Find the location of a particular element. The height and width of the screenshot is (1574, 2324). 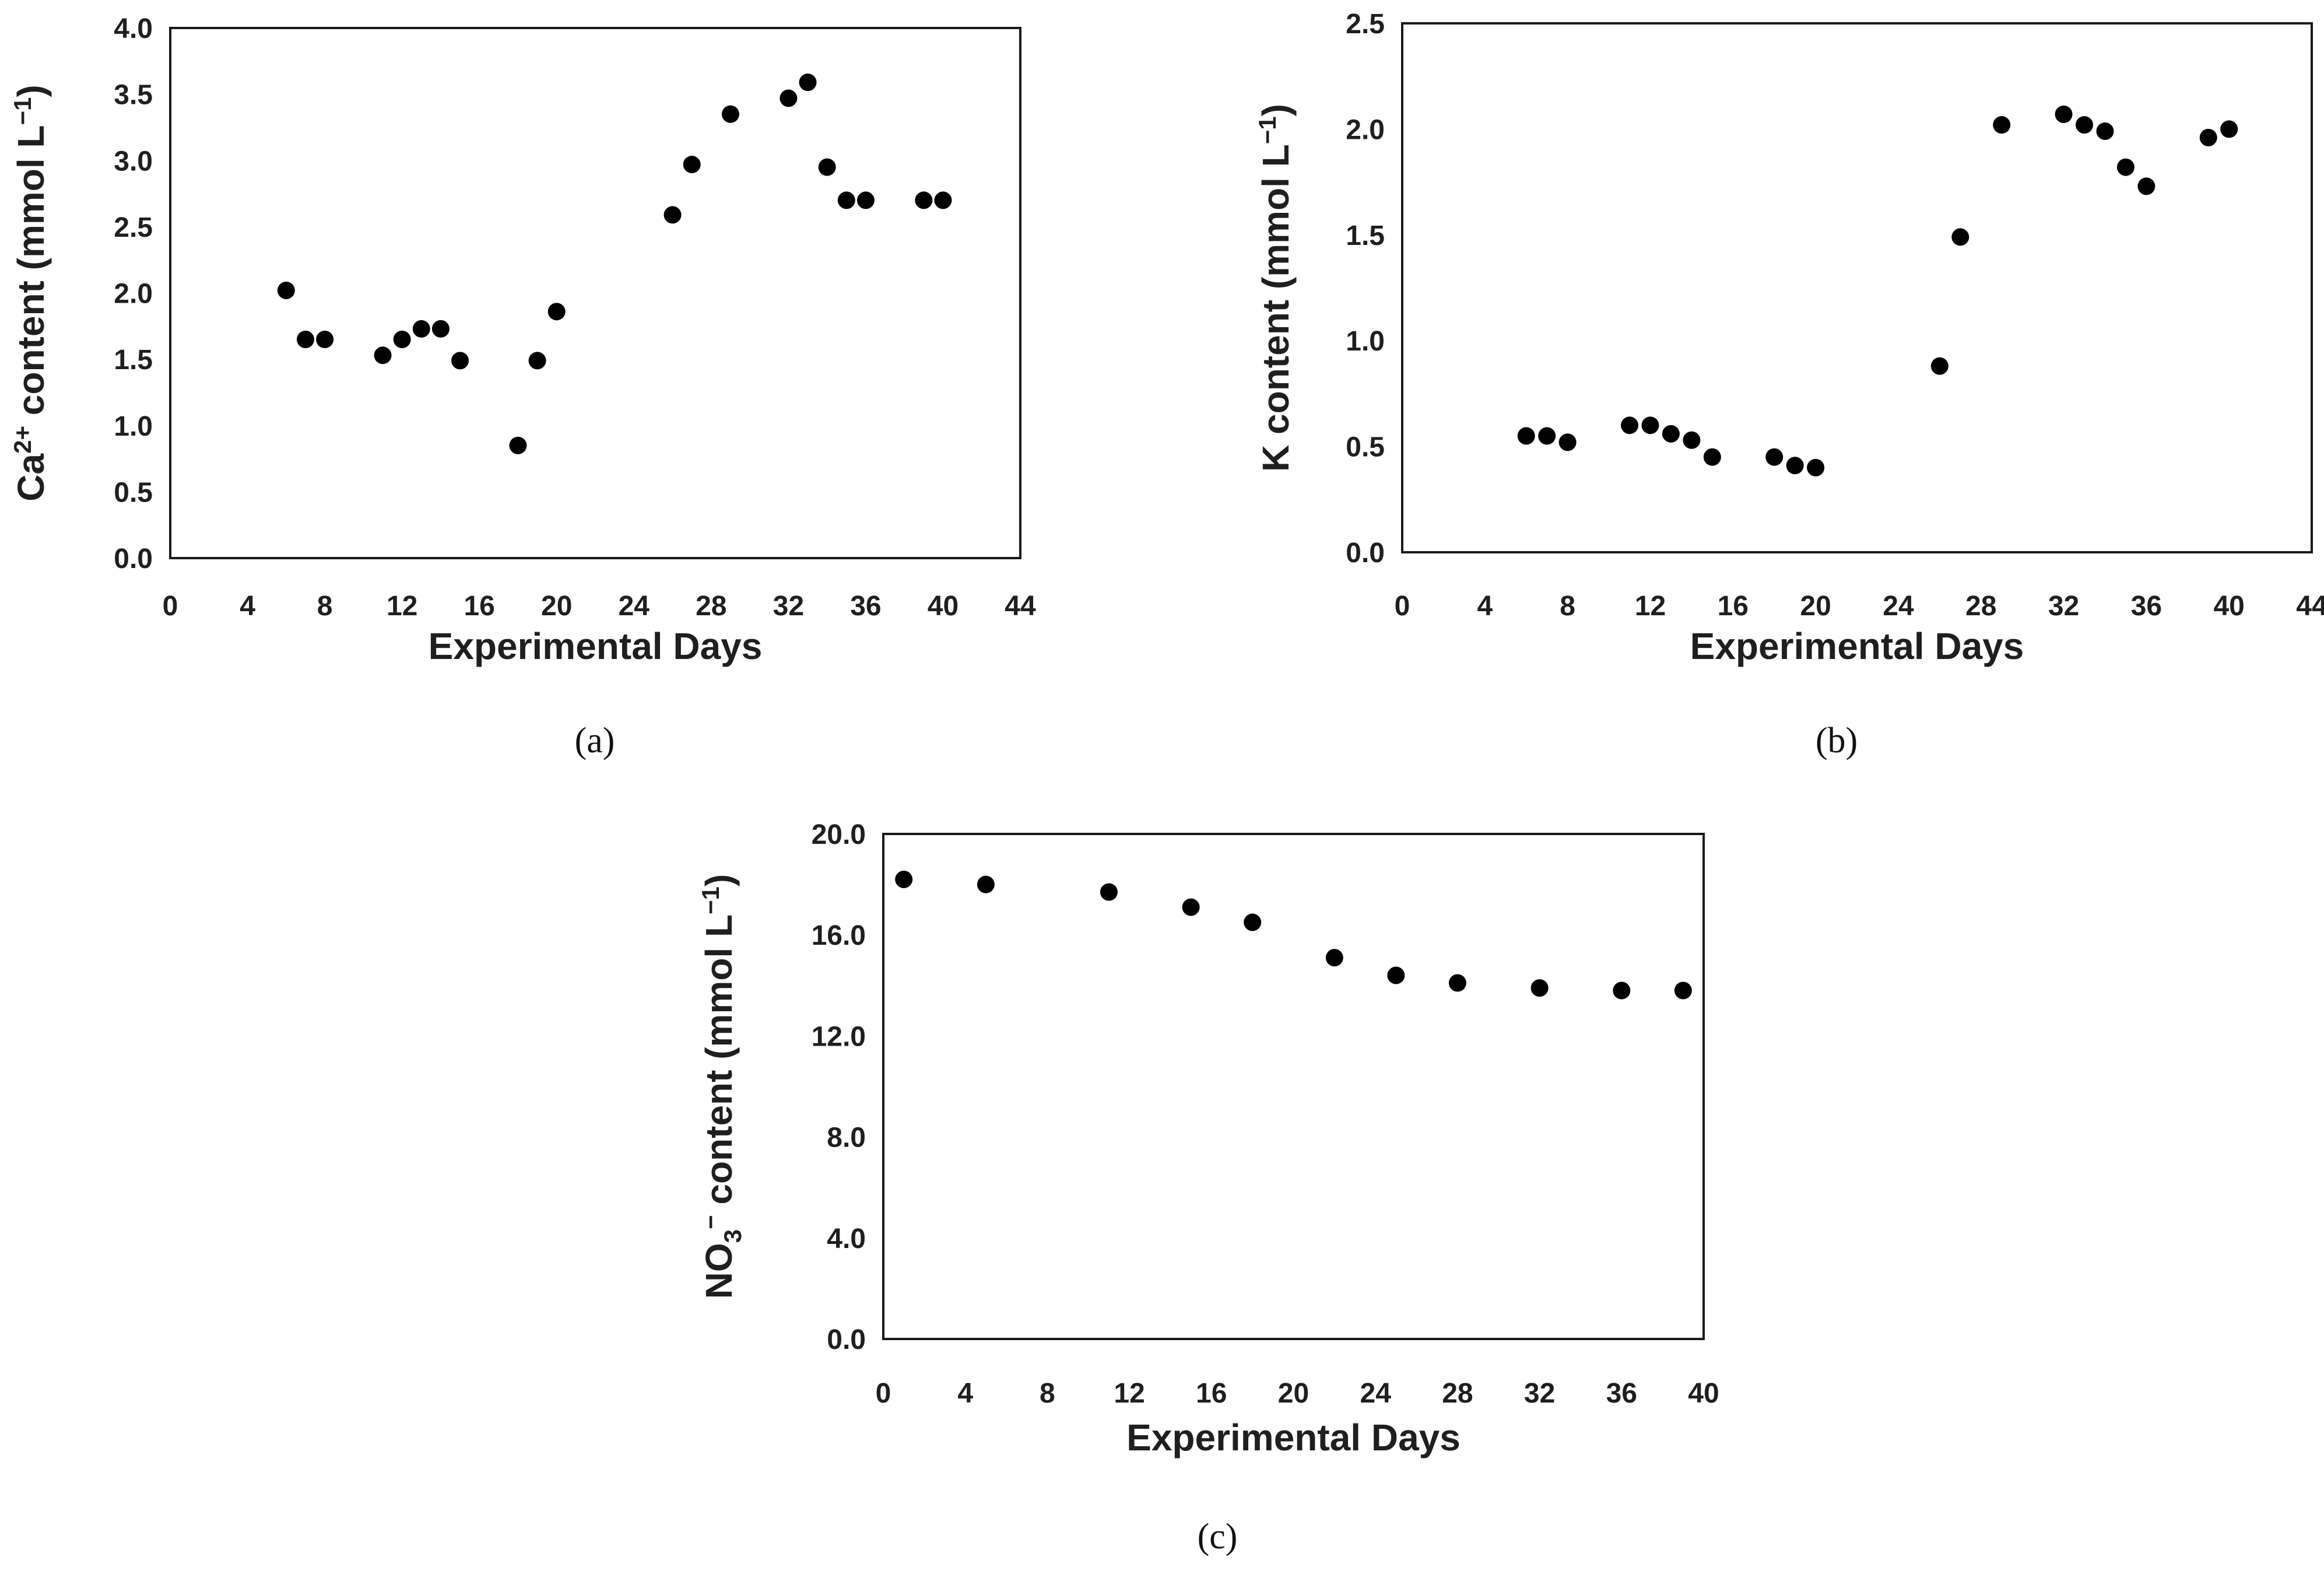

y-tick-label: 16.0 is located at coordinates (839, 936).